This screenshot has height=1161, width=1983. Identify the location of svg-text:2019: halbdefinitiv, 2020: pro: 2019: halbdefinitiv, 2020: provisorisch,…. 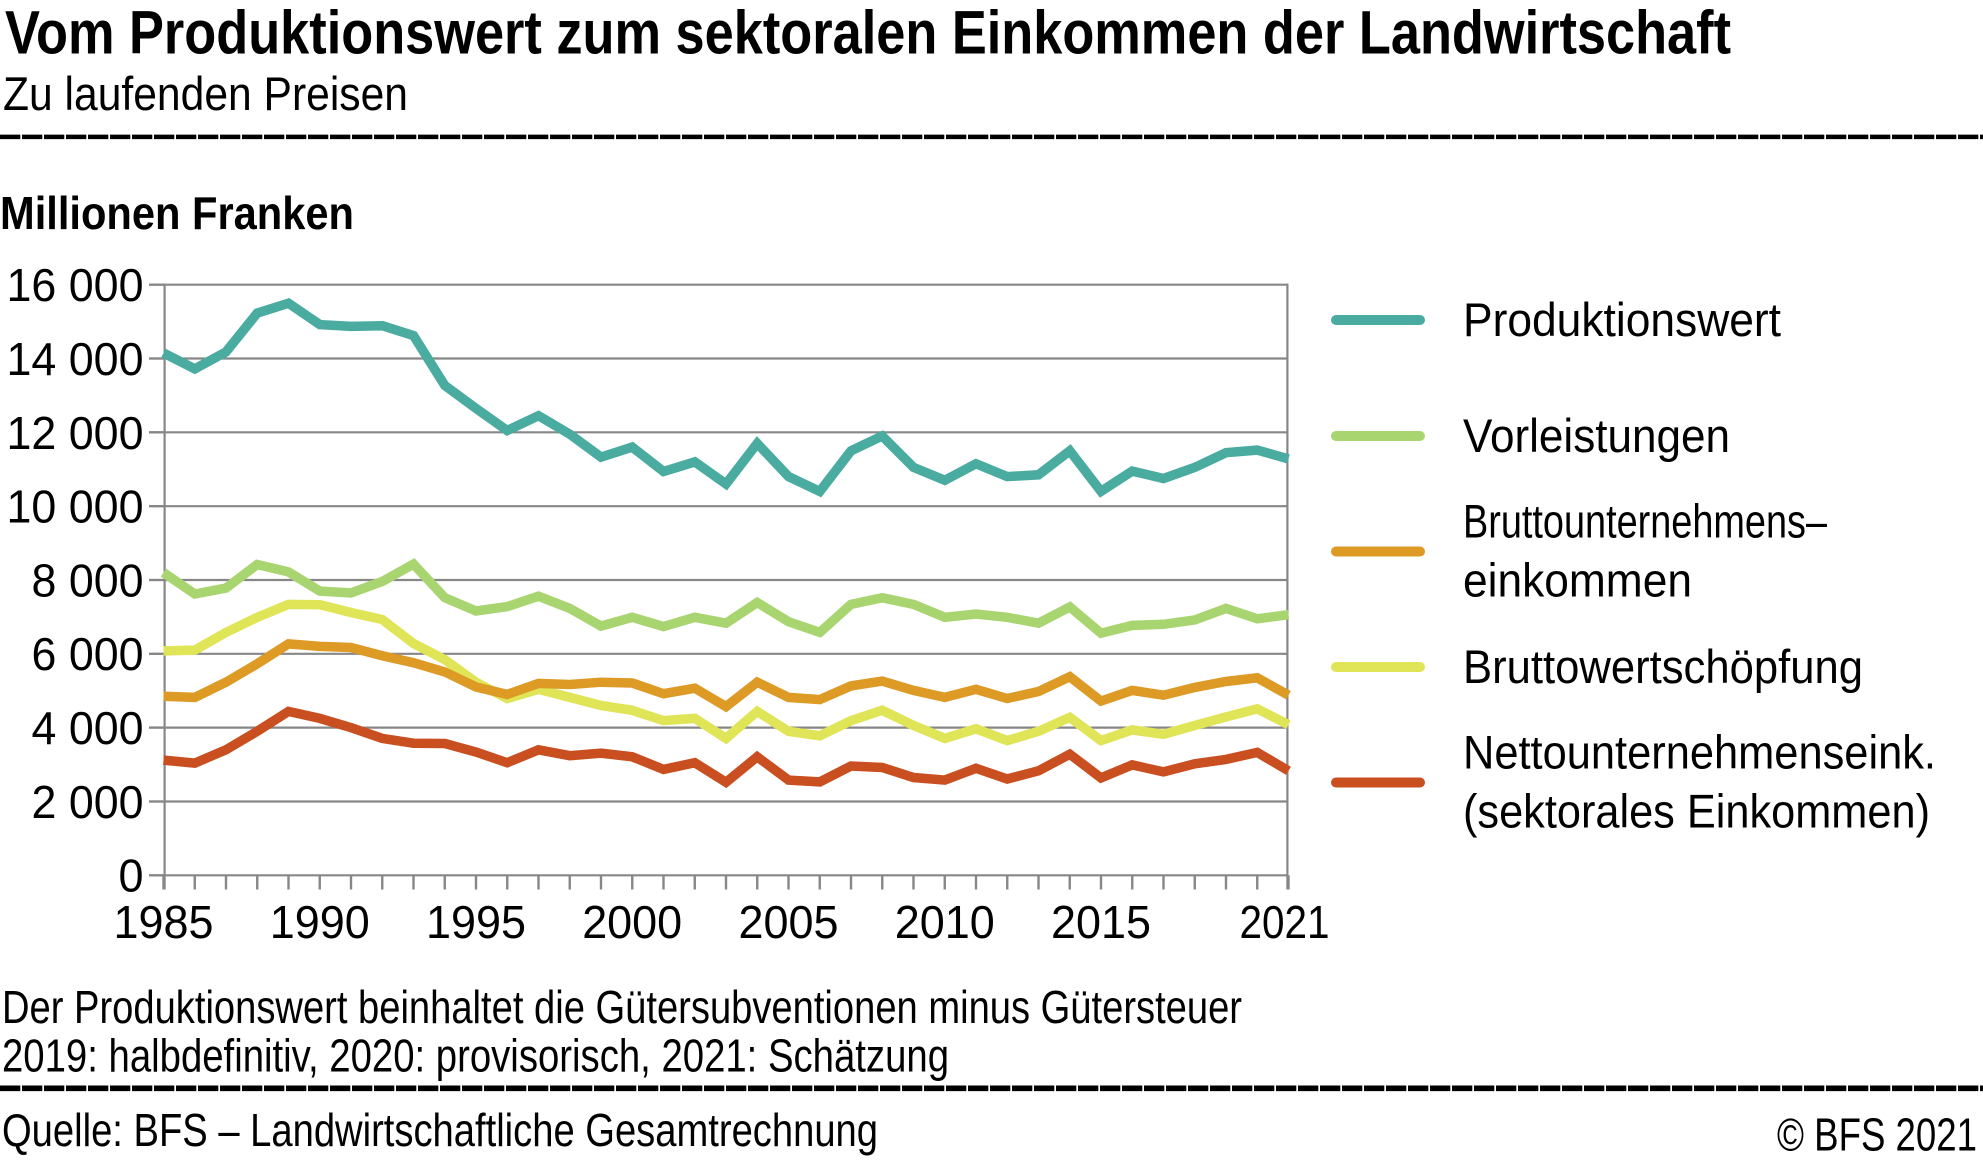
(475, 1056).